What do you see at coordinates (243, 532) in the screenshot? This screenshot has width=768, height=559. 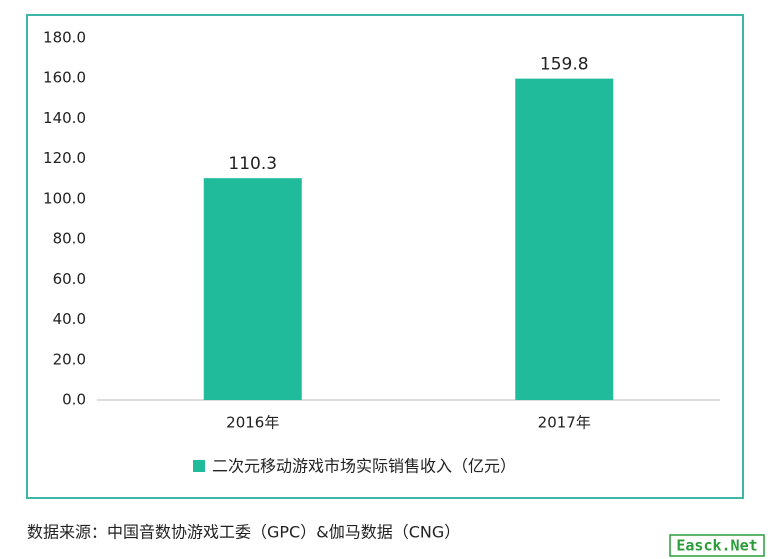 I see `source-note: 数据来源：中国音数协游戏工委（GPC）&伽马数据（CNG）` at bounding box center [243, 532].